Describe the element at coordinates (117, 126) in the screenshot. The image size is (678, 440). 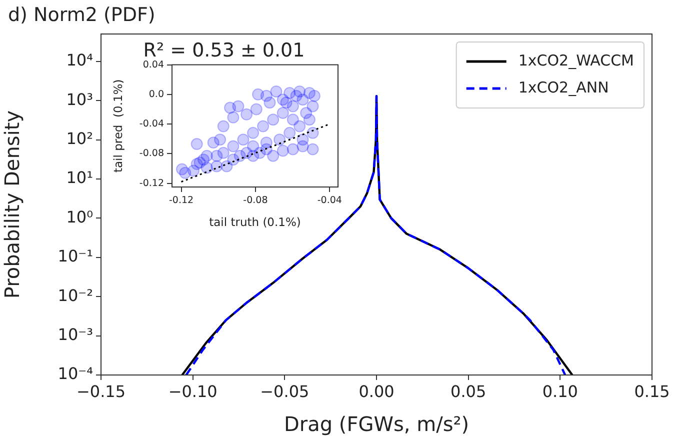
I see `y-axis-title: tail pred (0.1%)` at that location.